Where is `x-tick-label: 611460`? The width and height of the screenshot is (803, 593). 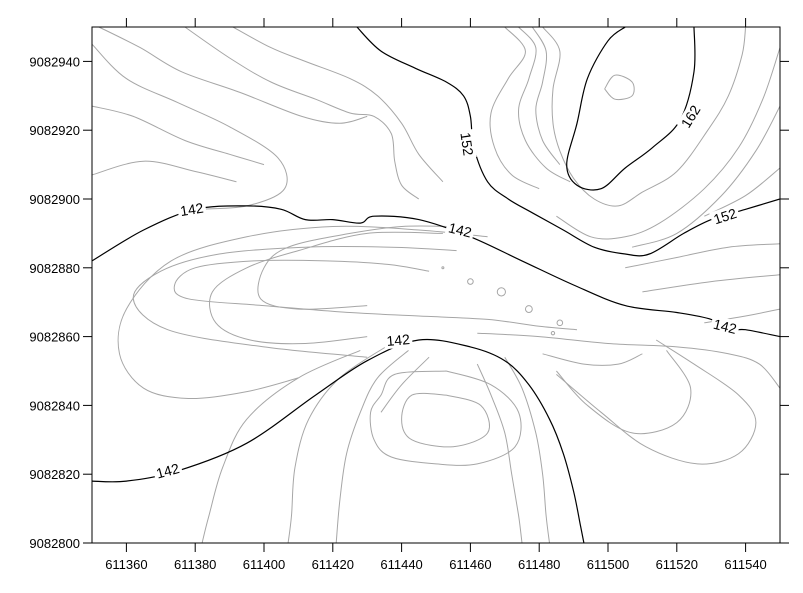
x-tick-label: 611460 is located at coordinates (470, 564).